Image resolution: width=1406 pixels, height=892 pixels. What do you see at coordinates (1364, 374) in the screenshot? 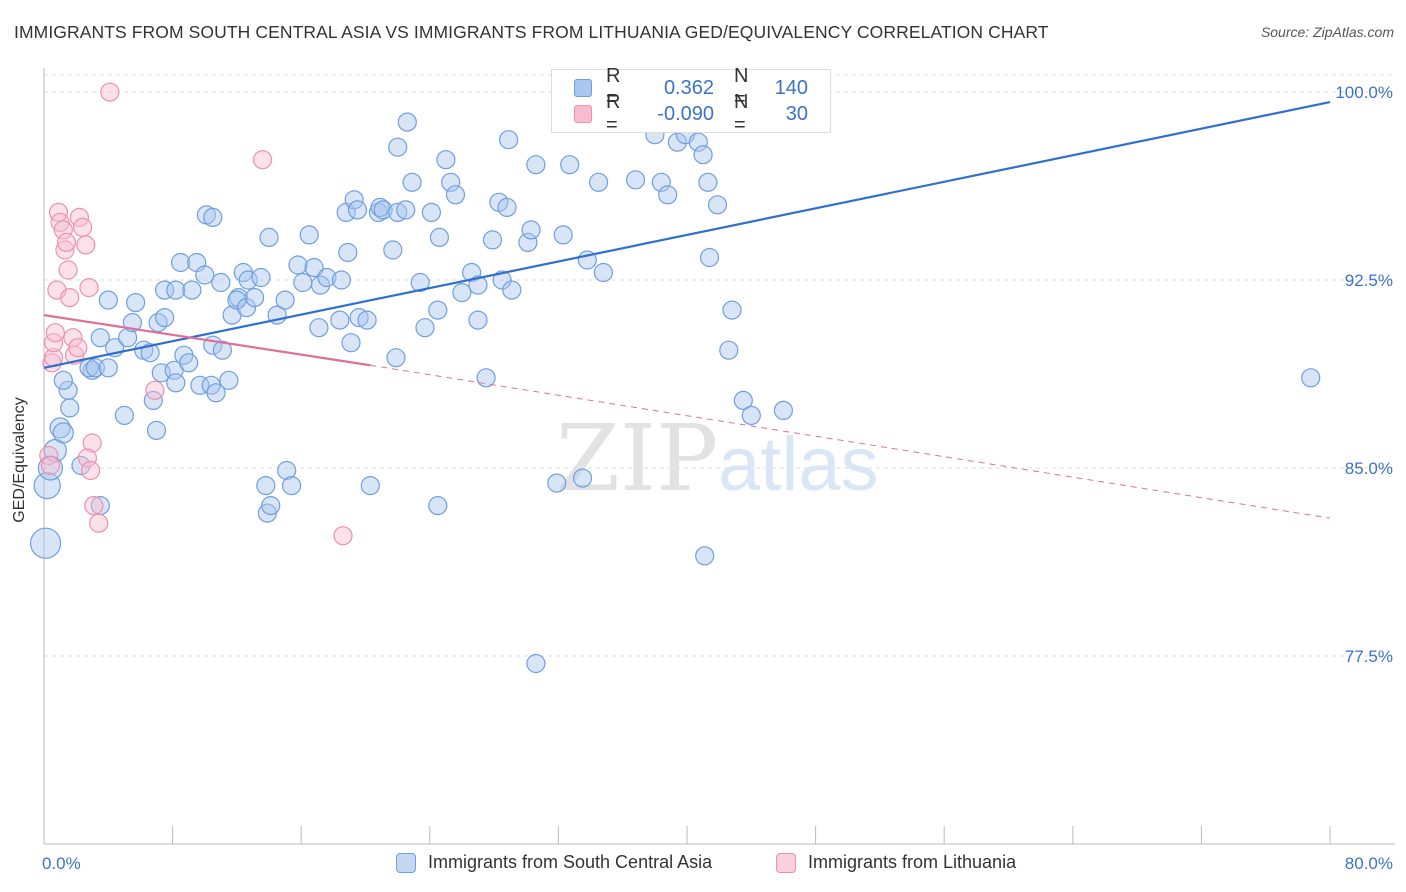
I see `y-tick-labels: 77.5% 85.0% 92.5% 100.0%` at bounding box center [1364, 374].